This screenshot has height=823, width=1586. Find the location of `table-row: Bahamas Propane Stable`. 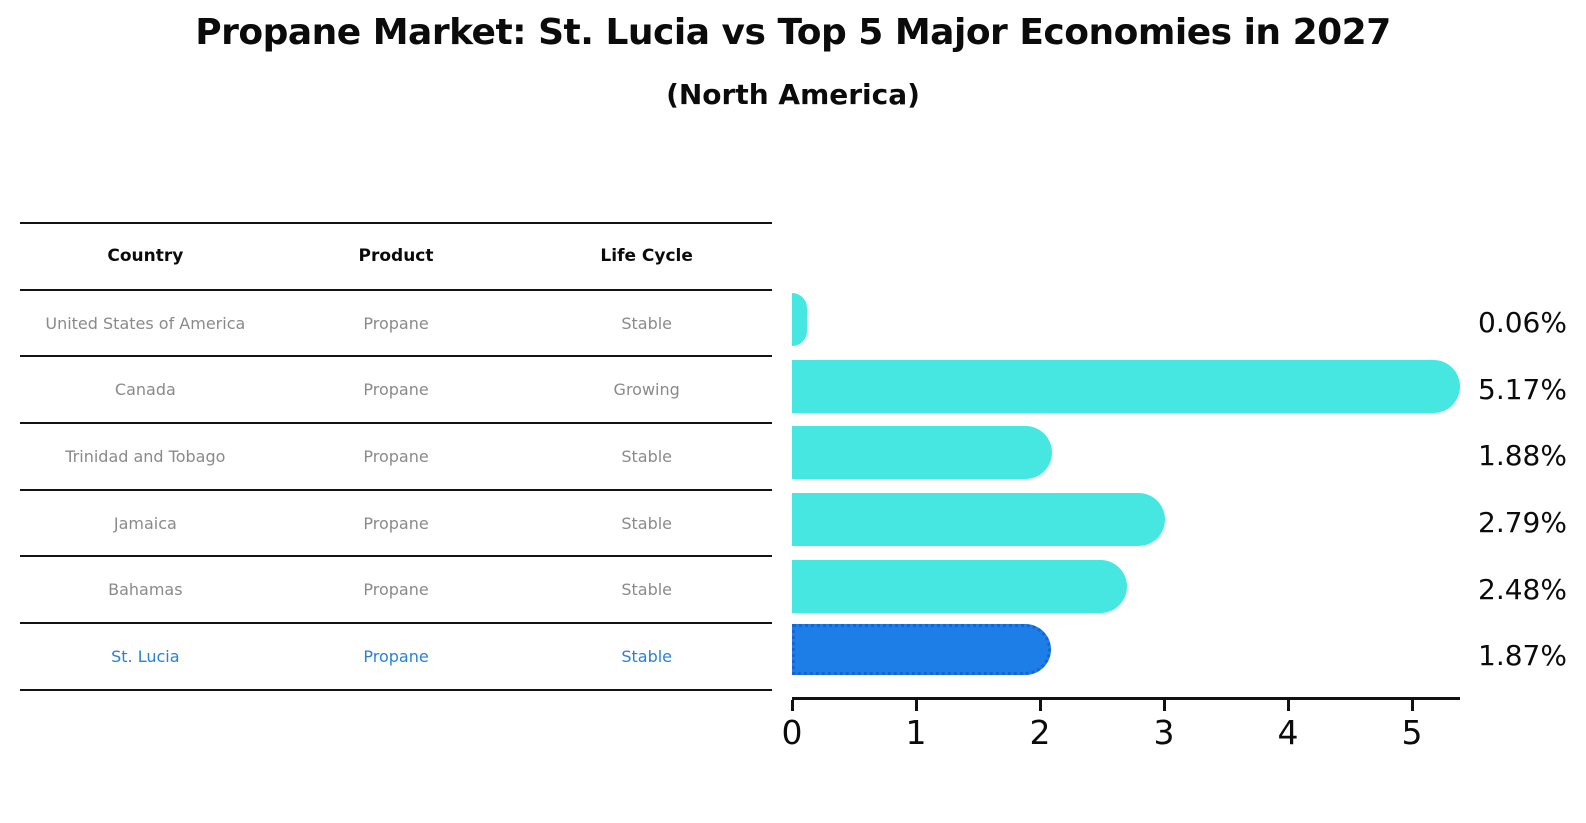

table-row: Bahamas Propane Stable is located at coordinates (396, 591).